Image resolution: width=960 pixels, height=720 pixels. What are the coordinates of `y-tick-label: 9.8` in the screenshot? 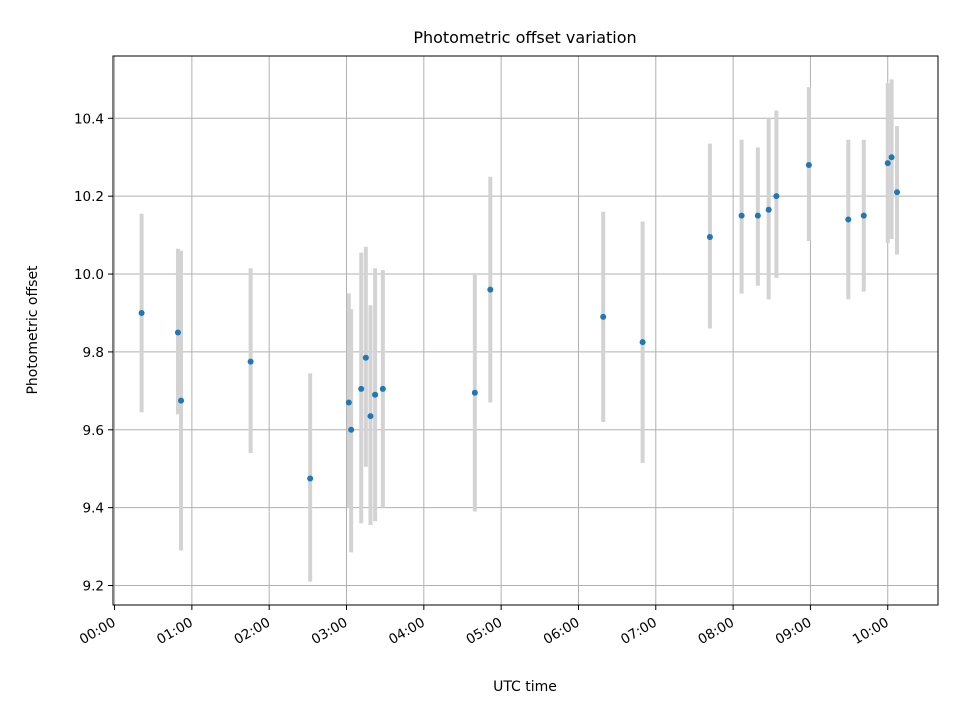 It's located at (93, 353).